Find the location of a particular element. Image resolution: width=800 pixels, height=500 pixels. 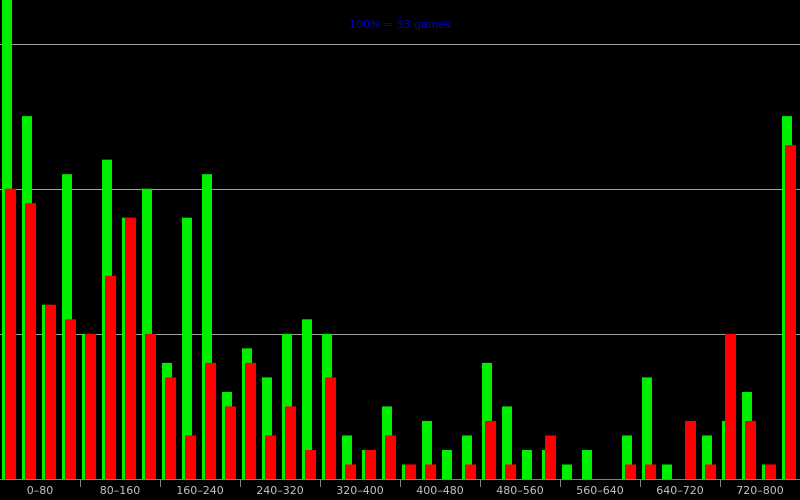

x-tick-label: 560–640 is located at coordinates (600, 490).